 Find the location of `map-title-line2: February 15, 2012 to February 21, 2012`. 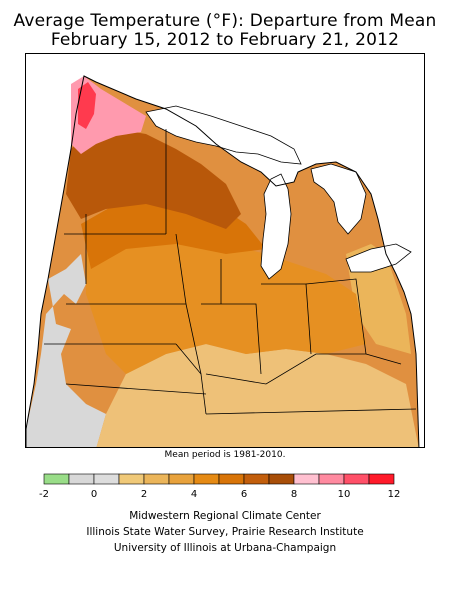

map-title-line2: February 15, 2012 to February 21, 2012 is located at coordinates (225, 40).